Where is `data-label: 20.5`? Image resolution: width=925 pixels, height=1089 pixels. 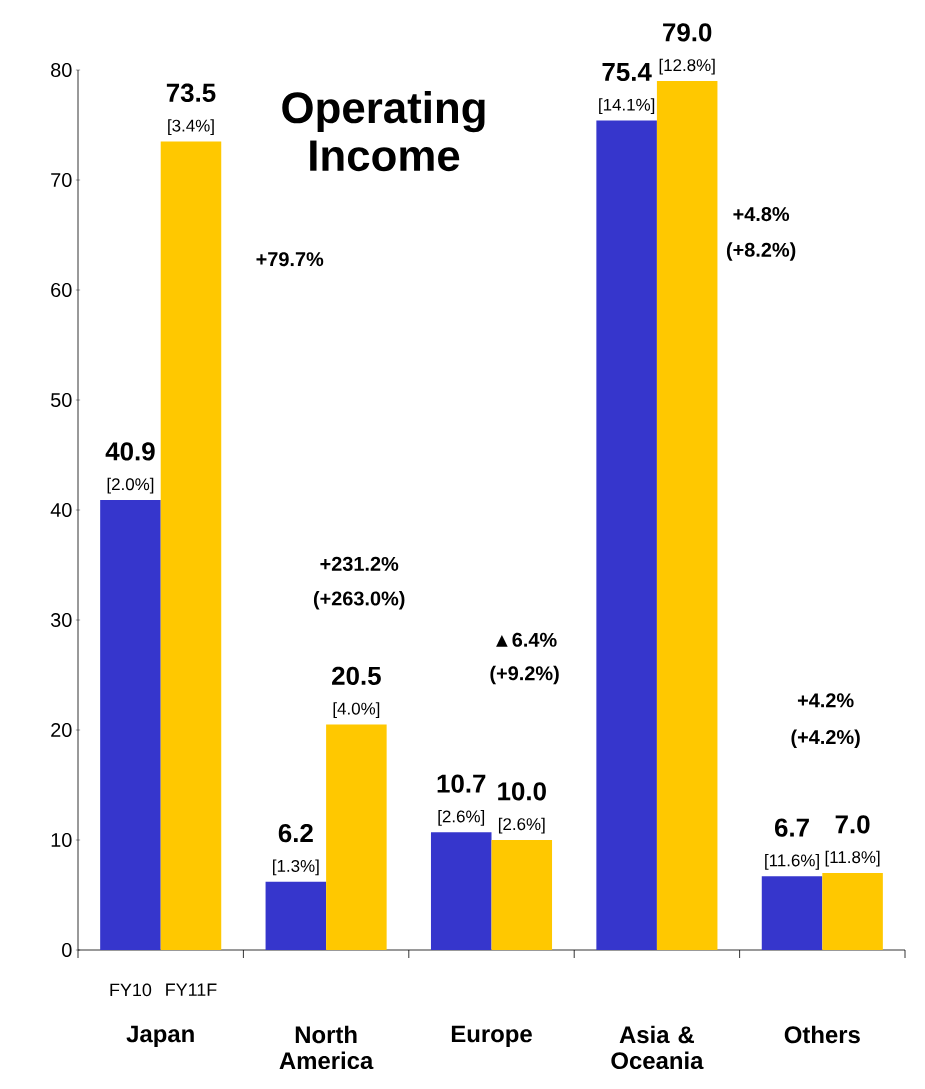
data-label: 20.5 is located at coordinates (356, 675).